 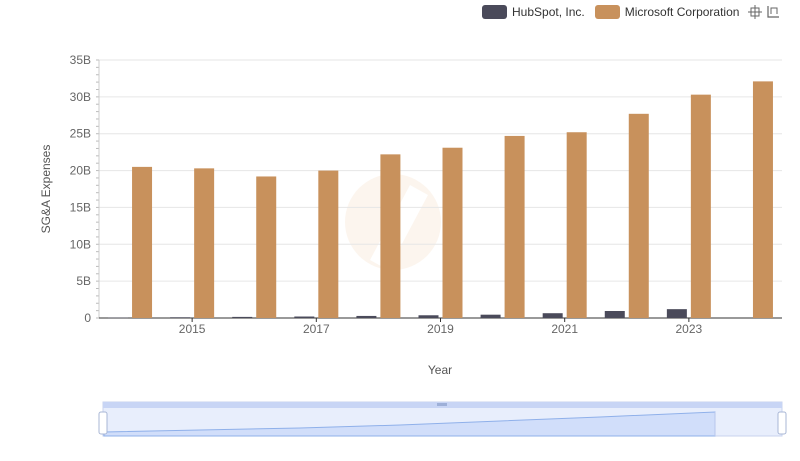 I want to click on y-tick-label: 35B, so click(x=80, y=60).